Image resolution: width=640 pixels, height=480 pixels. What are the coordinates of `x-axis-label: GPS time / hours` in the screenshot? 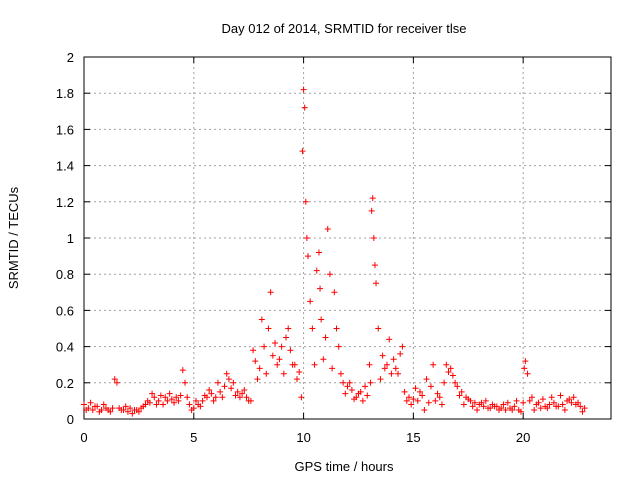 It's located at (344, 466).